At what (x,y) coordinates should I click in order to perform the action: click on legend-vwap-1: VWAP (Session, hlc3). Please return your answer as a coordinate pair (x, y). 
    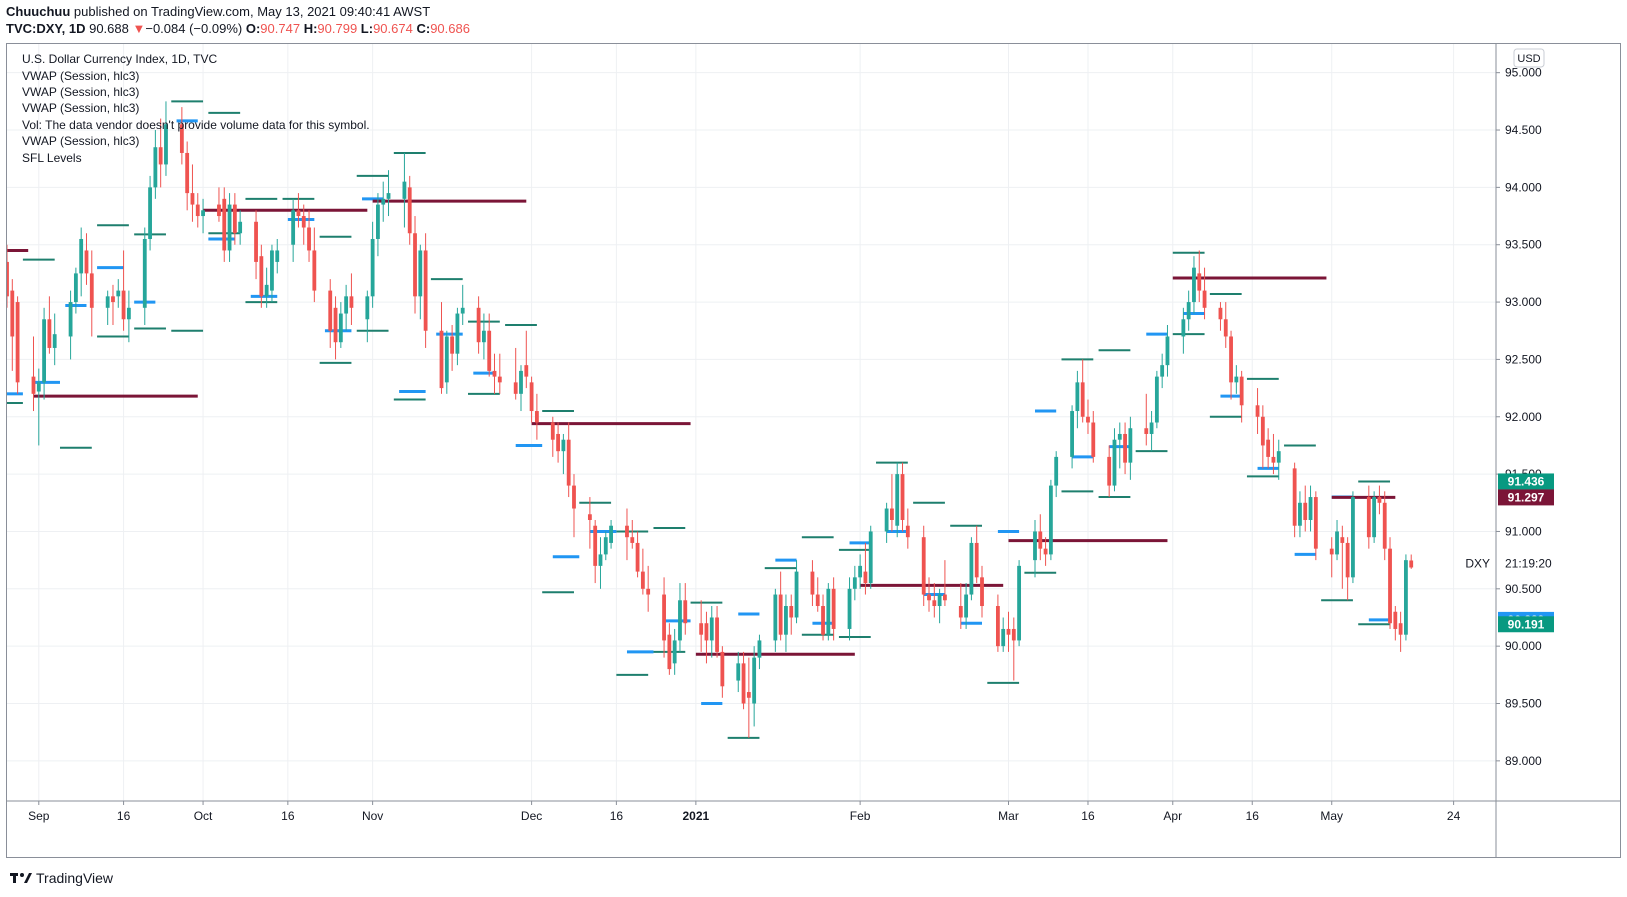
    Looking at the image, I should click on (81, 76).